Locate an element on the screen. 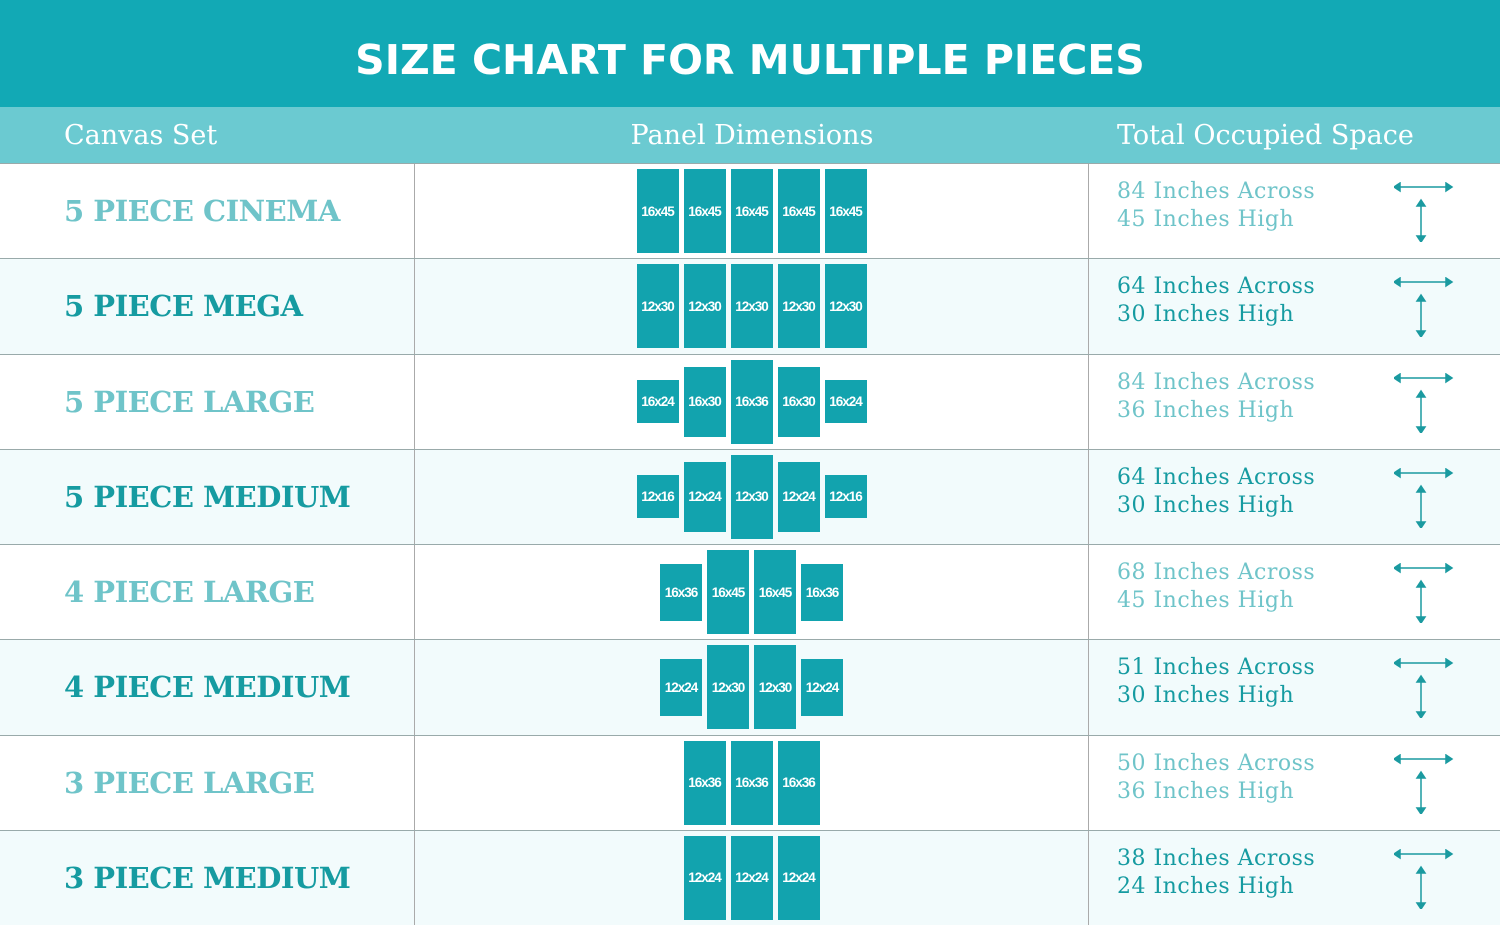 The image size is (1500, 925). width-text: 50 Inches Across is located at coordinates (1216, 763).